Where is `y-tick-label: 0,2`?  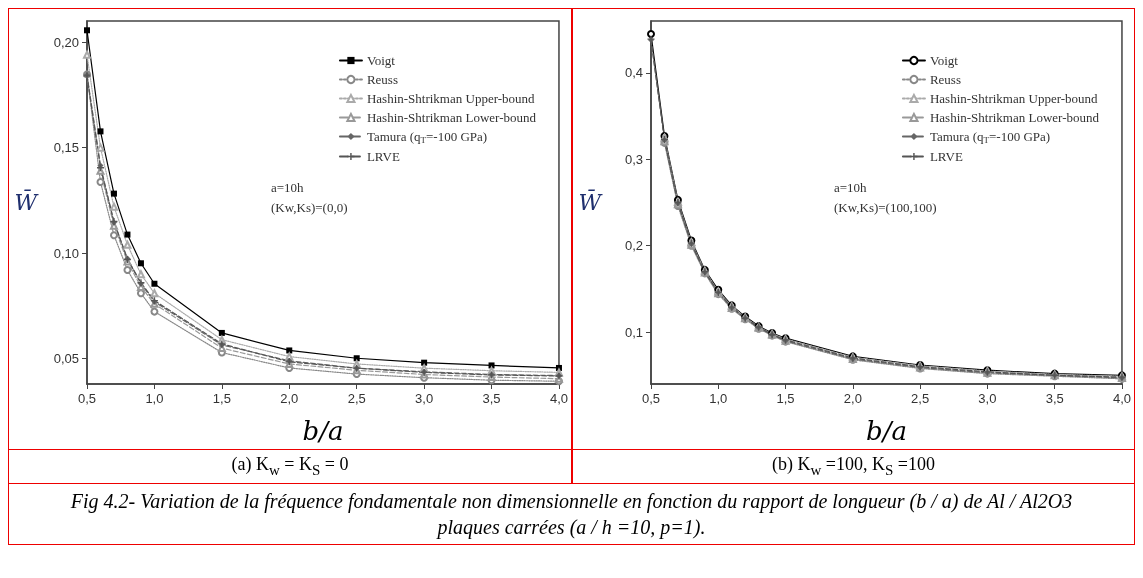 y-tick-label: 0,2 is located at coordinates (633, 246).